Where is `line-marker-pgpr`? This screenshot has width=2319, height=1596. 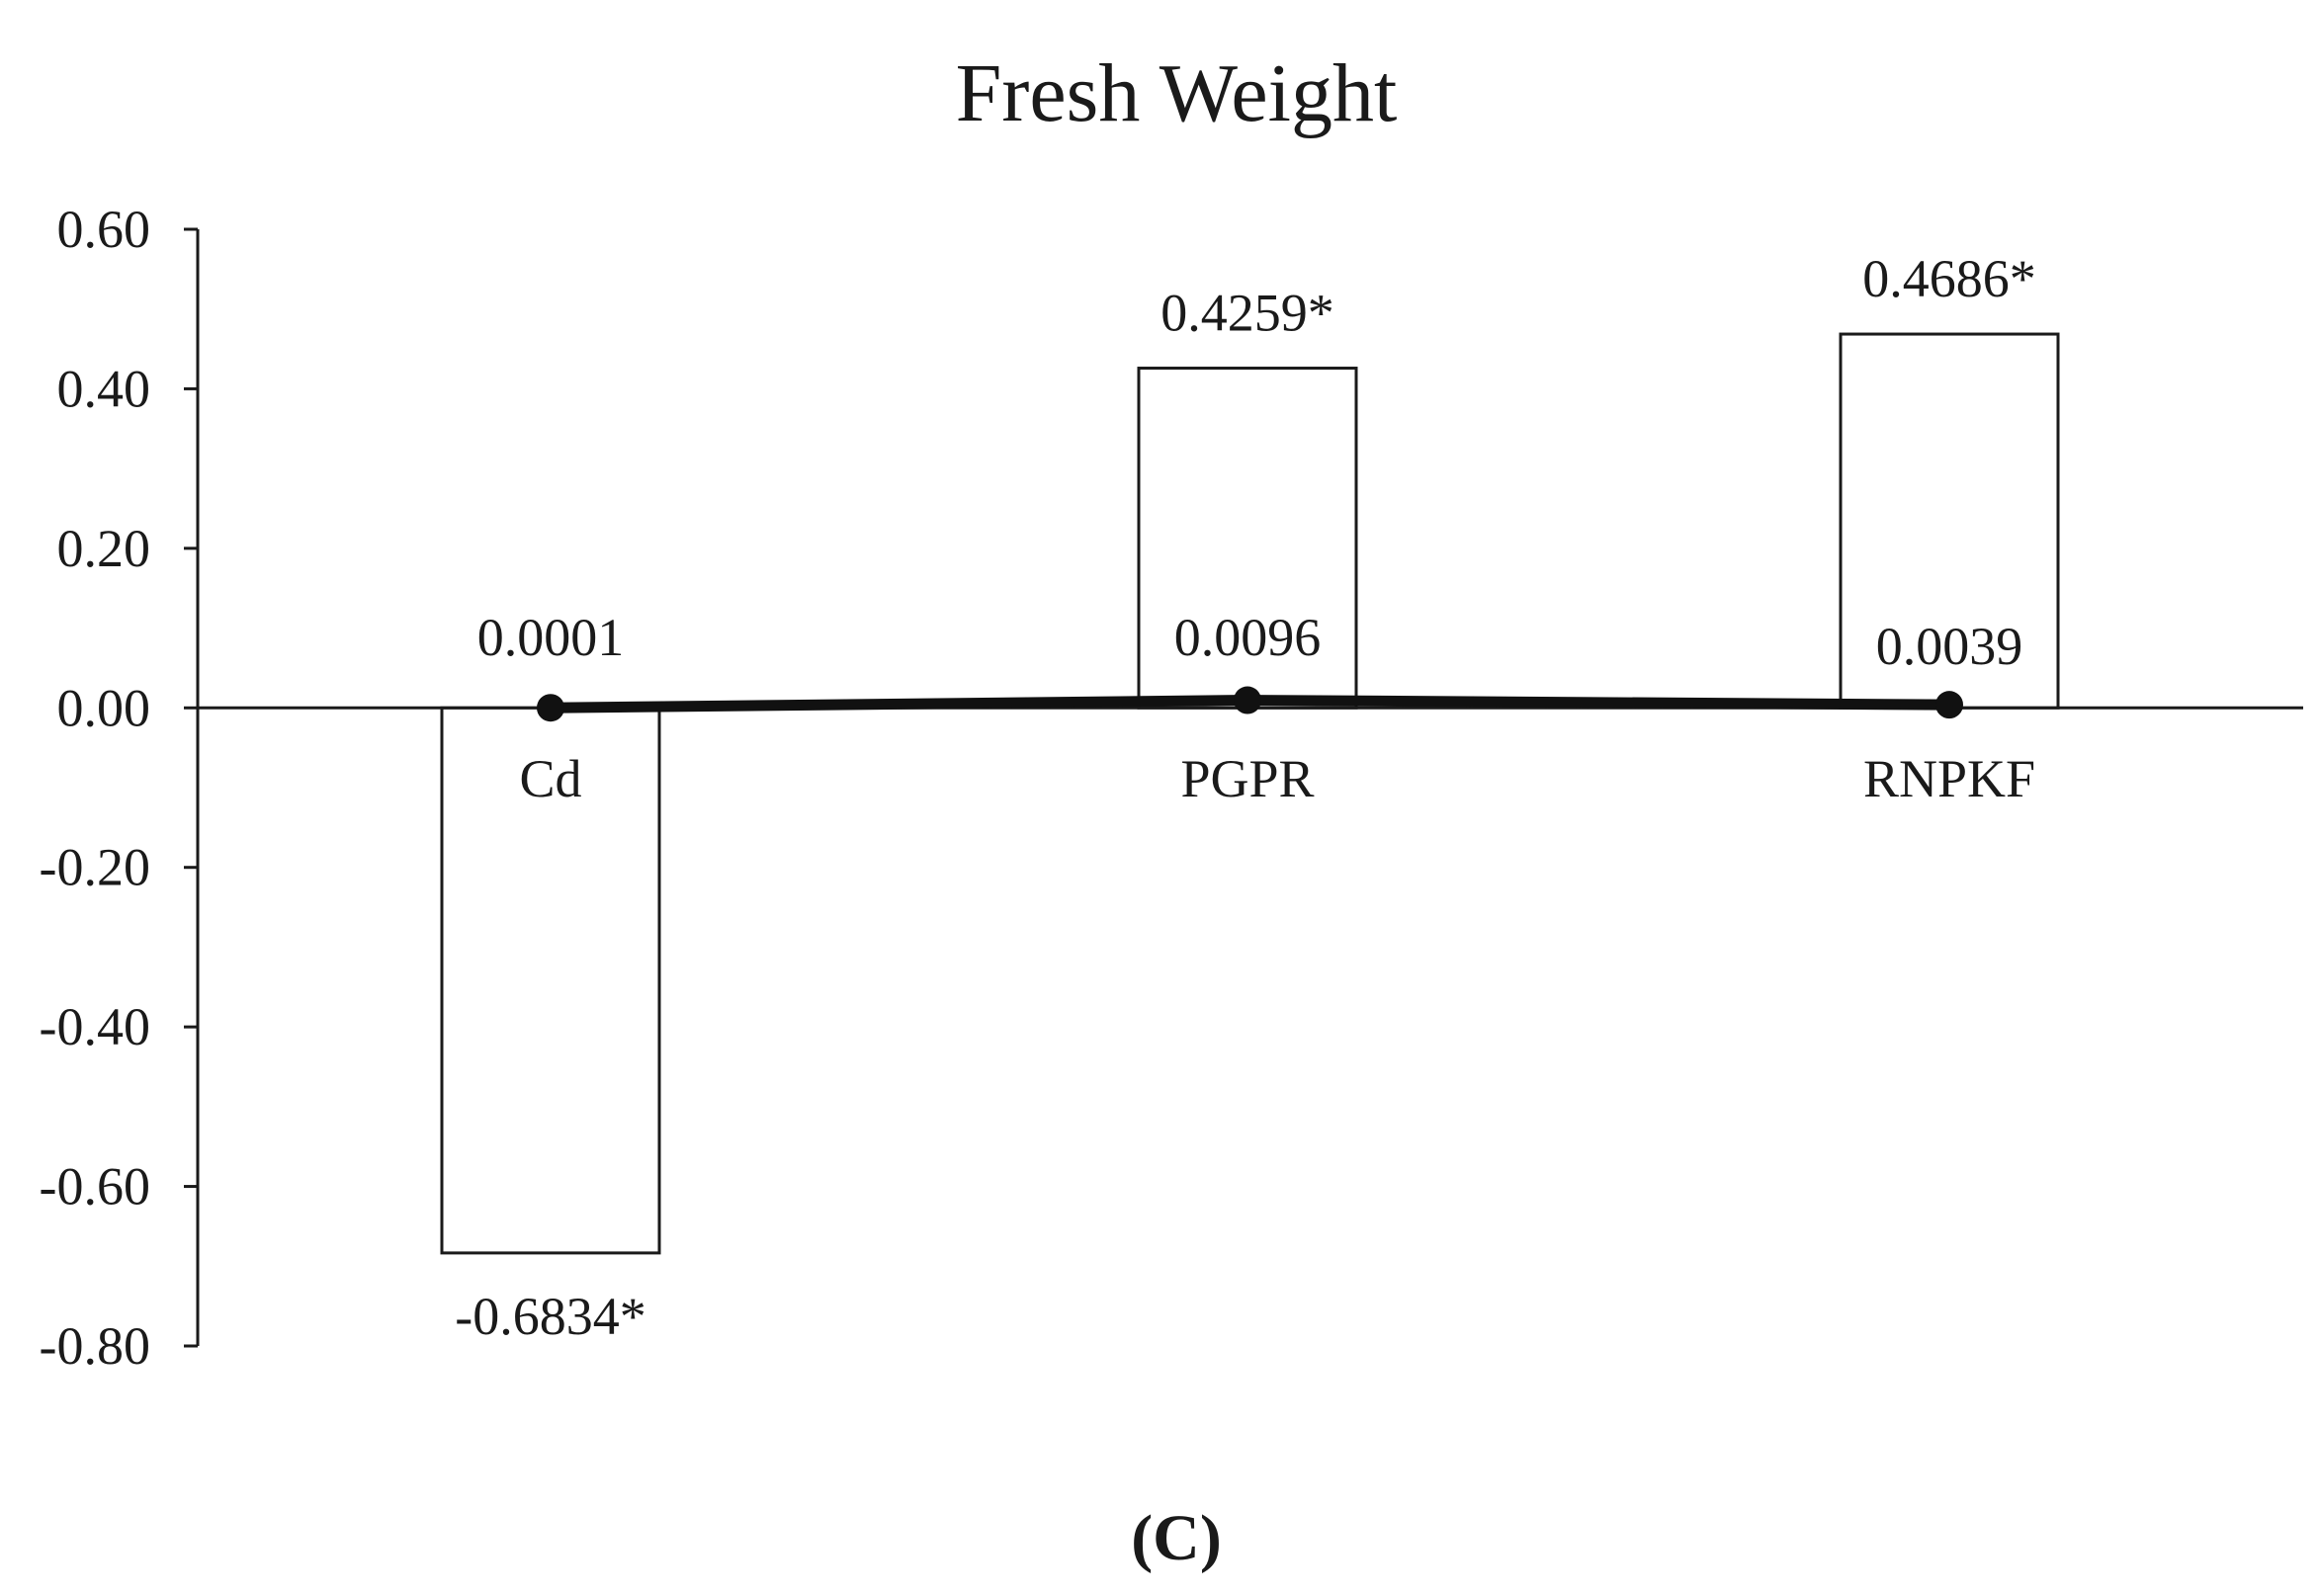 line-marker-pgpr is located at coordinates (1247, 700).